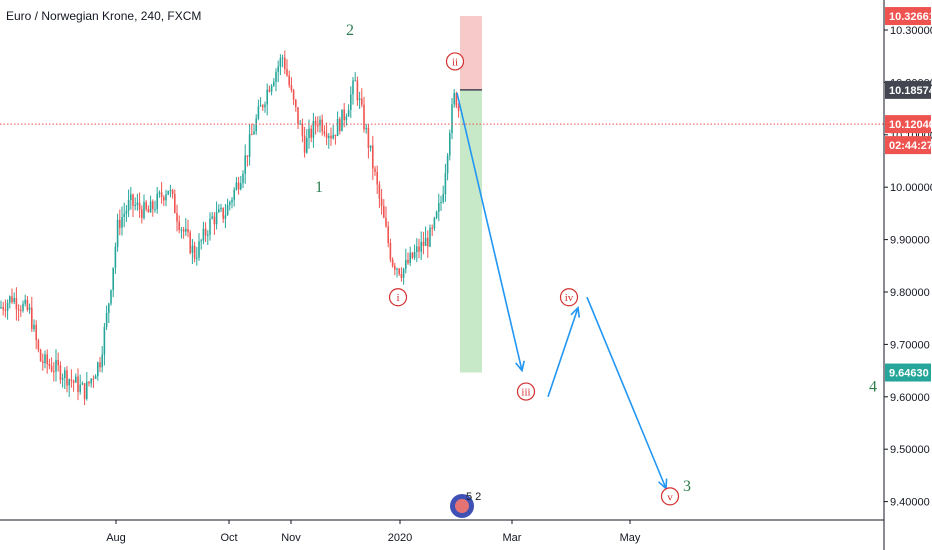 Image resolution: width=932 pixels, height=550 pixels. Describe the element at coordinates (471, 231) in the screenshot. I see `take-profit-zone` at that location.